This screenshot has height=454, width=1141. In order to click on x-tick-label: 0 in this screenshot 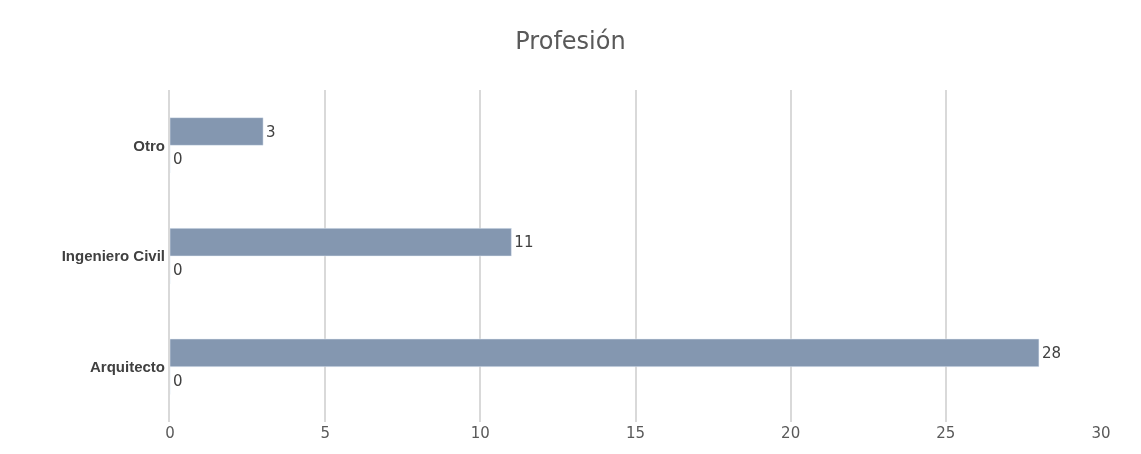, I will do `click(170, 433)`.